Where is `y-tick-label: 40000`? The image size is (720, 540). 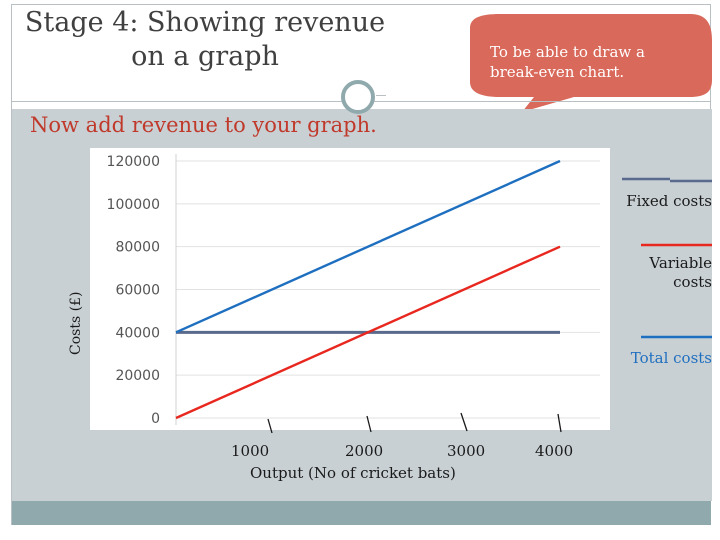
y-tick-label: 40000 is located at coordinates (137, 333).